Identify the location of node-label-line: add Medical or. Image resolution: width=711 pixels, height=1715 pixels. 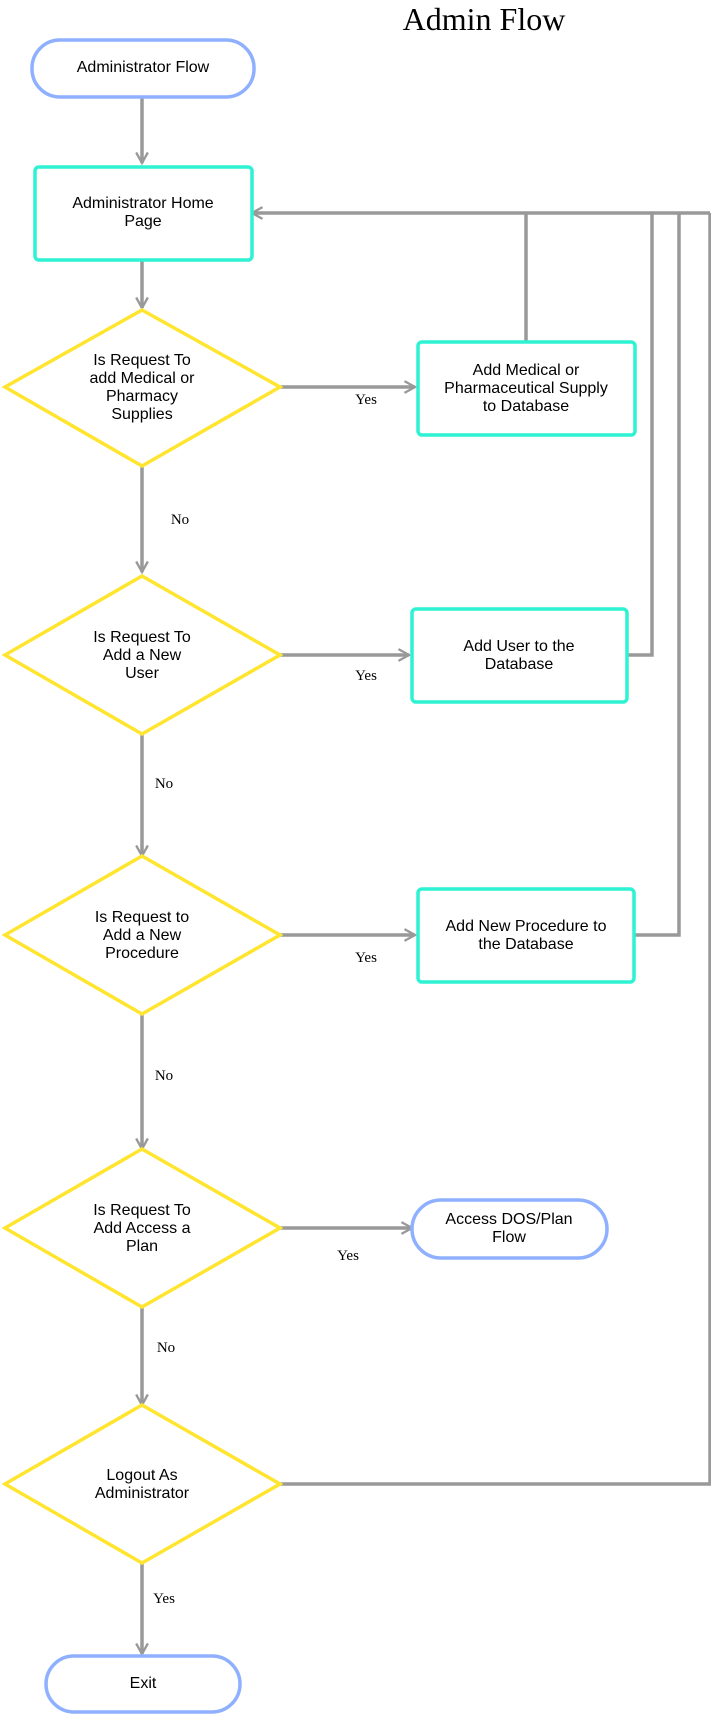
(143, 378).